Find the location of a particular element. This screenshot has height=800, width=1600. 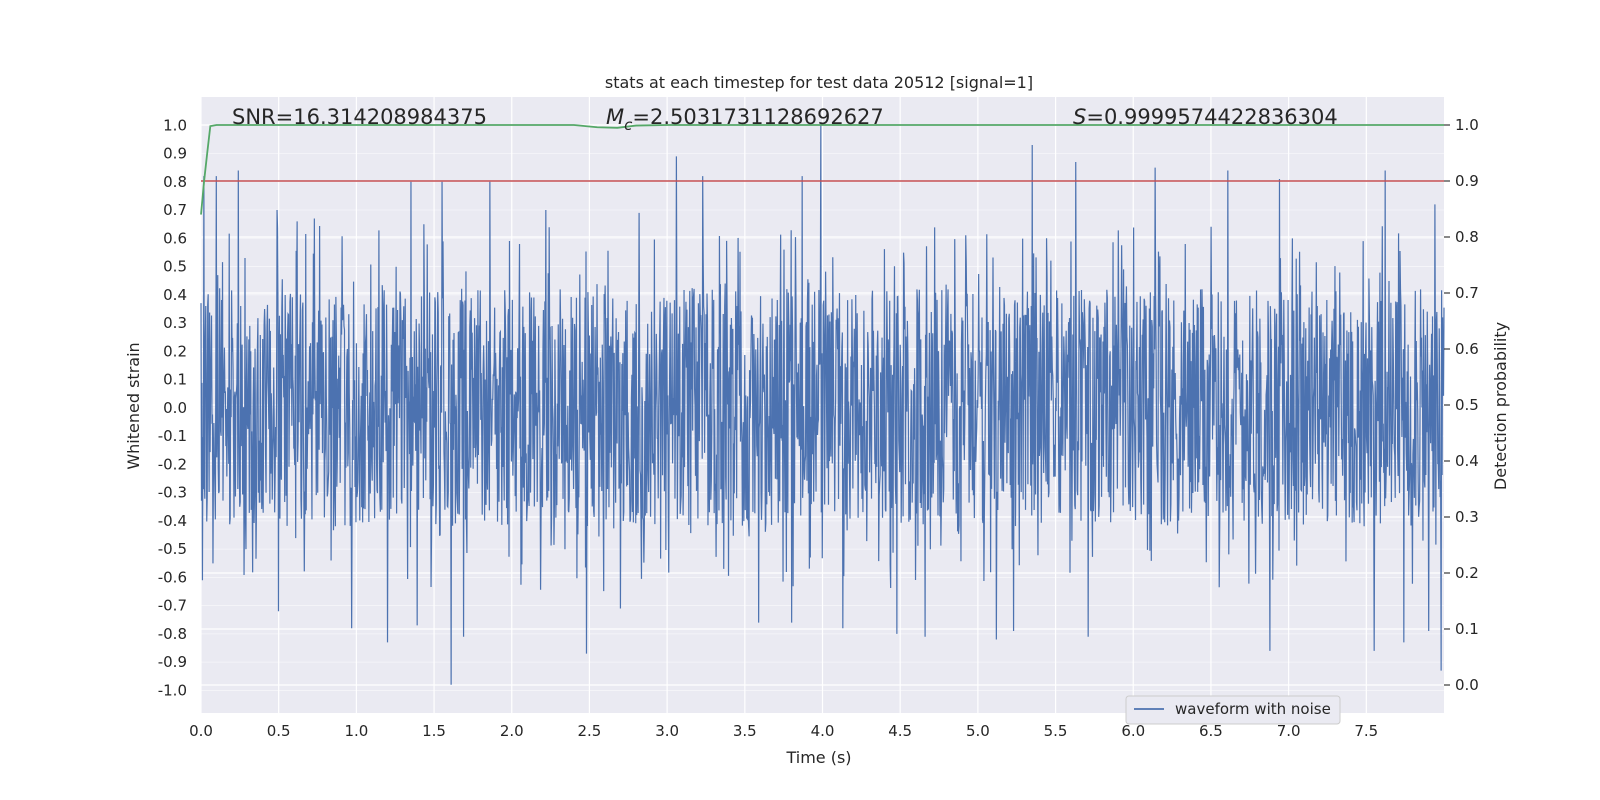

y2-axis-label: Detection probability is located at coordinates (1500, 406).